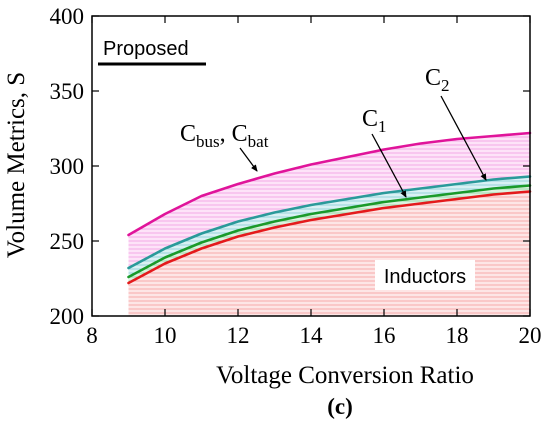  Describe the element at coordinates (345, 375) in the screenshot. I see `x-axis-label: Voltage Conversion Ratio` at that location.